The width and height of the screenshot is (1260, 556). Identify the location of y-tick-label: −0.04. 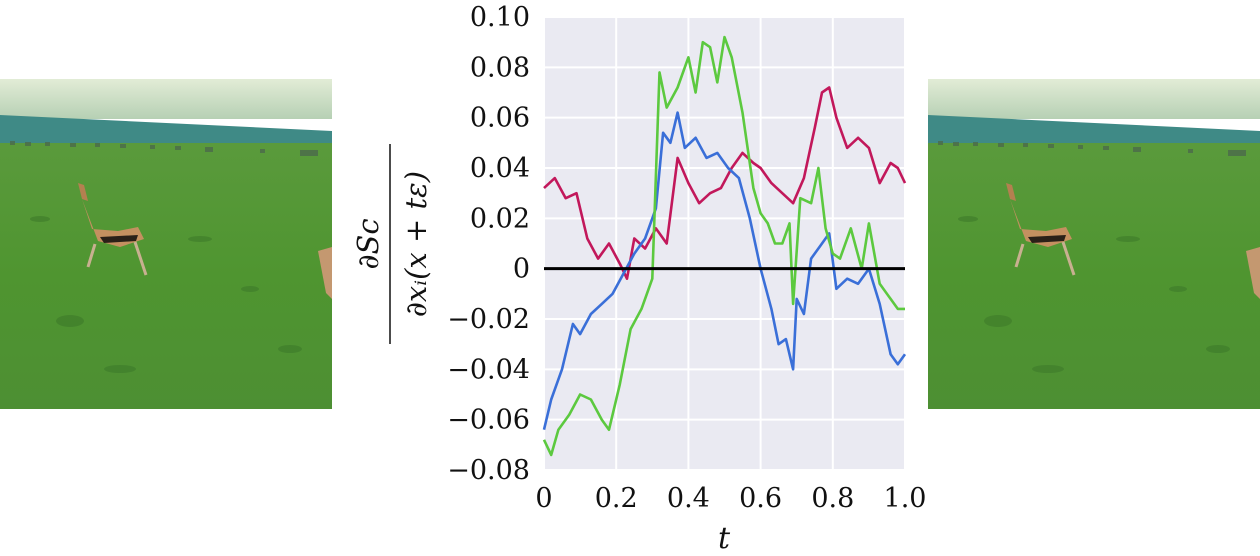
(488, 369).